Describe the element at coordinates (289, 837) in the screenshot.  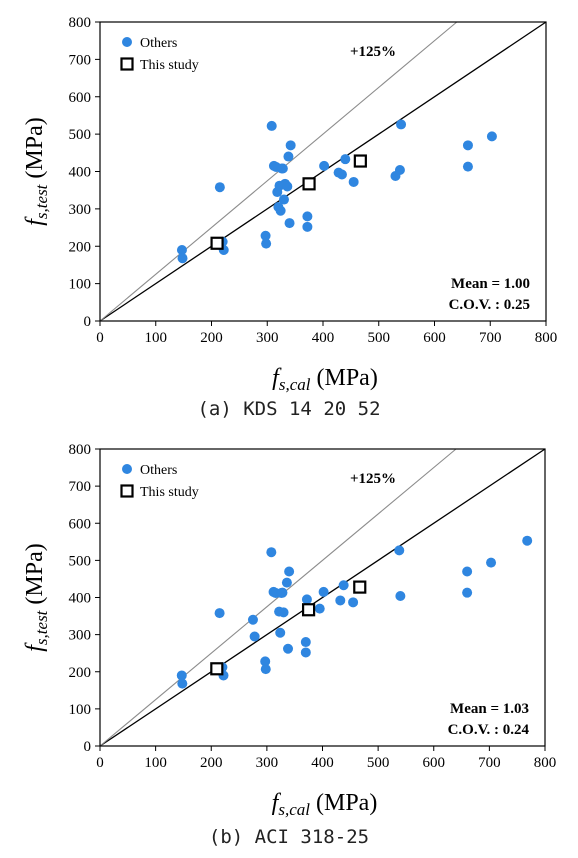
I see `caption-b: (b) ACI 318-25` at that location.